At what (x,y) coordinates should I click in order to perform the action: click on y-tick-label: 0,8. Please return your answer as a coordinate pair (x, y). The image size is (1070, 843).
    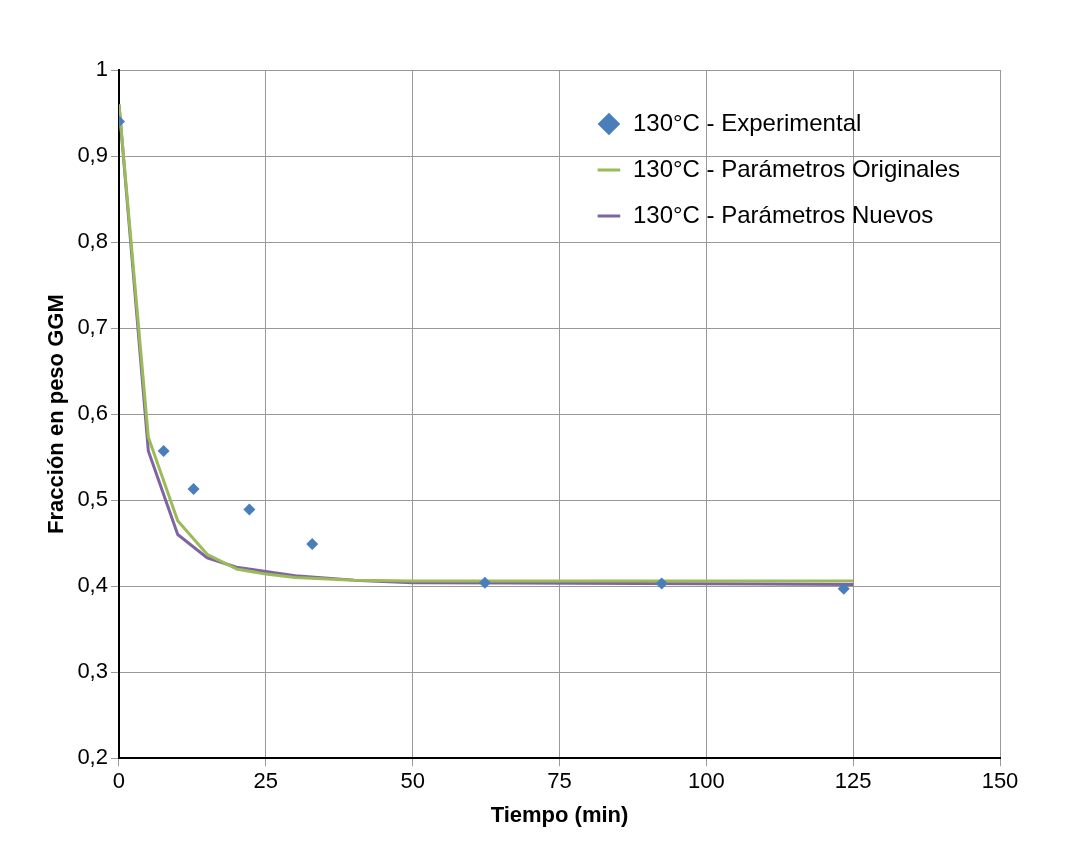
    Looking at the image, I should click on (92, 241).